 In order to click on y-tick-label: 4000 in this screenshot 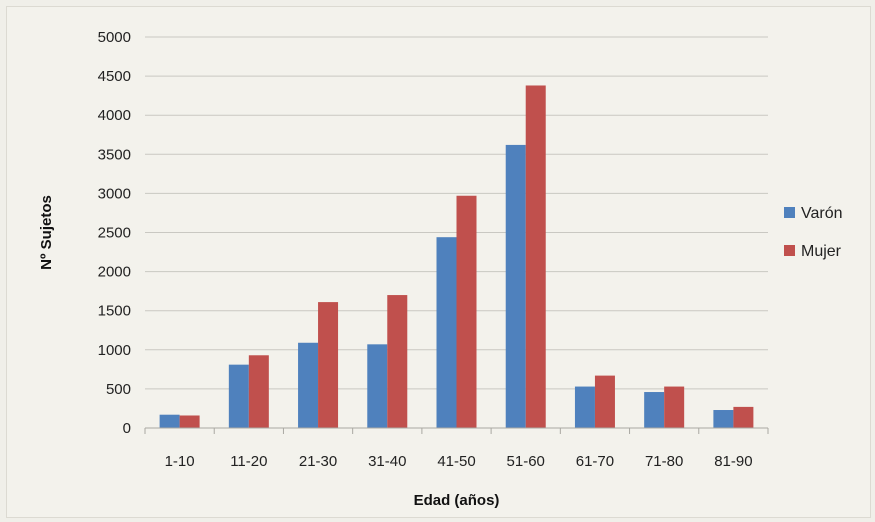, I will do `click(114, 115)`.